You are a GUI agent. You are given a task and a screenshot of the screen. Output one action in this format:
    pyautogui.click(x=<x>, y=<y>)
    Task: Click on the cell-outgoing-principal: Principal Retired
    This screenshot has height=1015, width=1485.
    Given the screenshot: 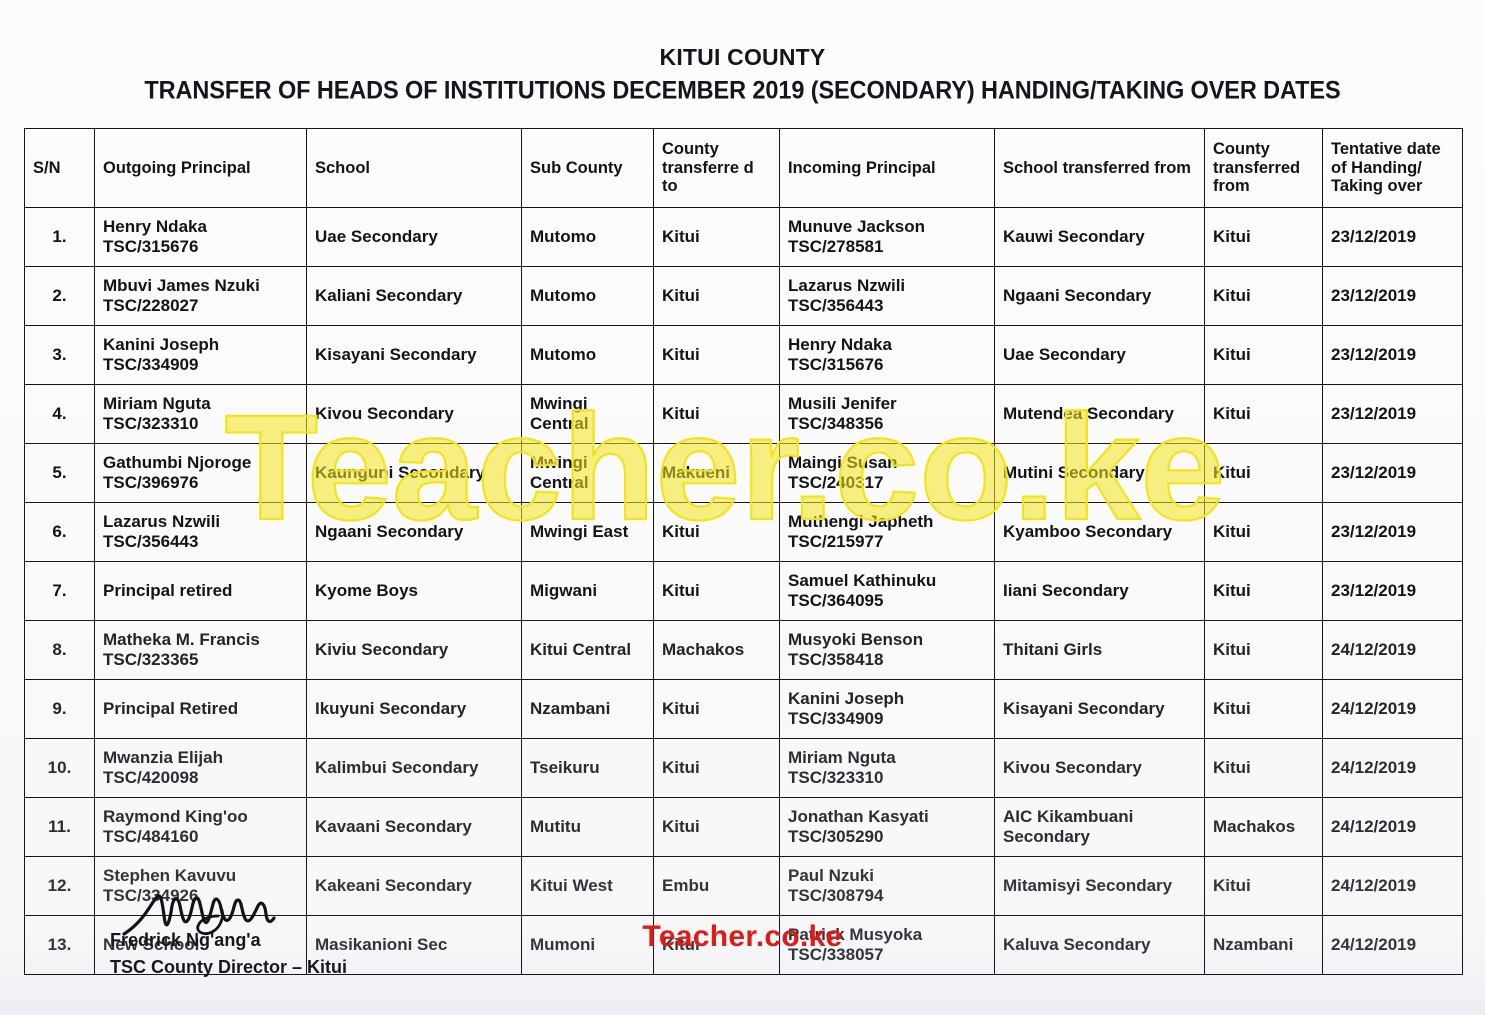 What is the action you would take?
    pyautogui.click(x=200, y=709)
    